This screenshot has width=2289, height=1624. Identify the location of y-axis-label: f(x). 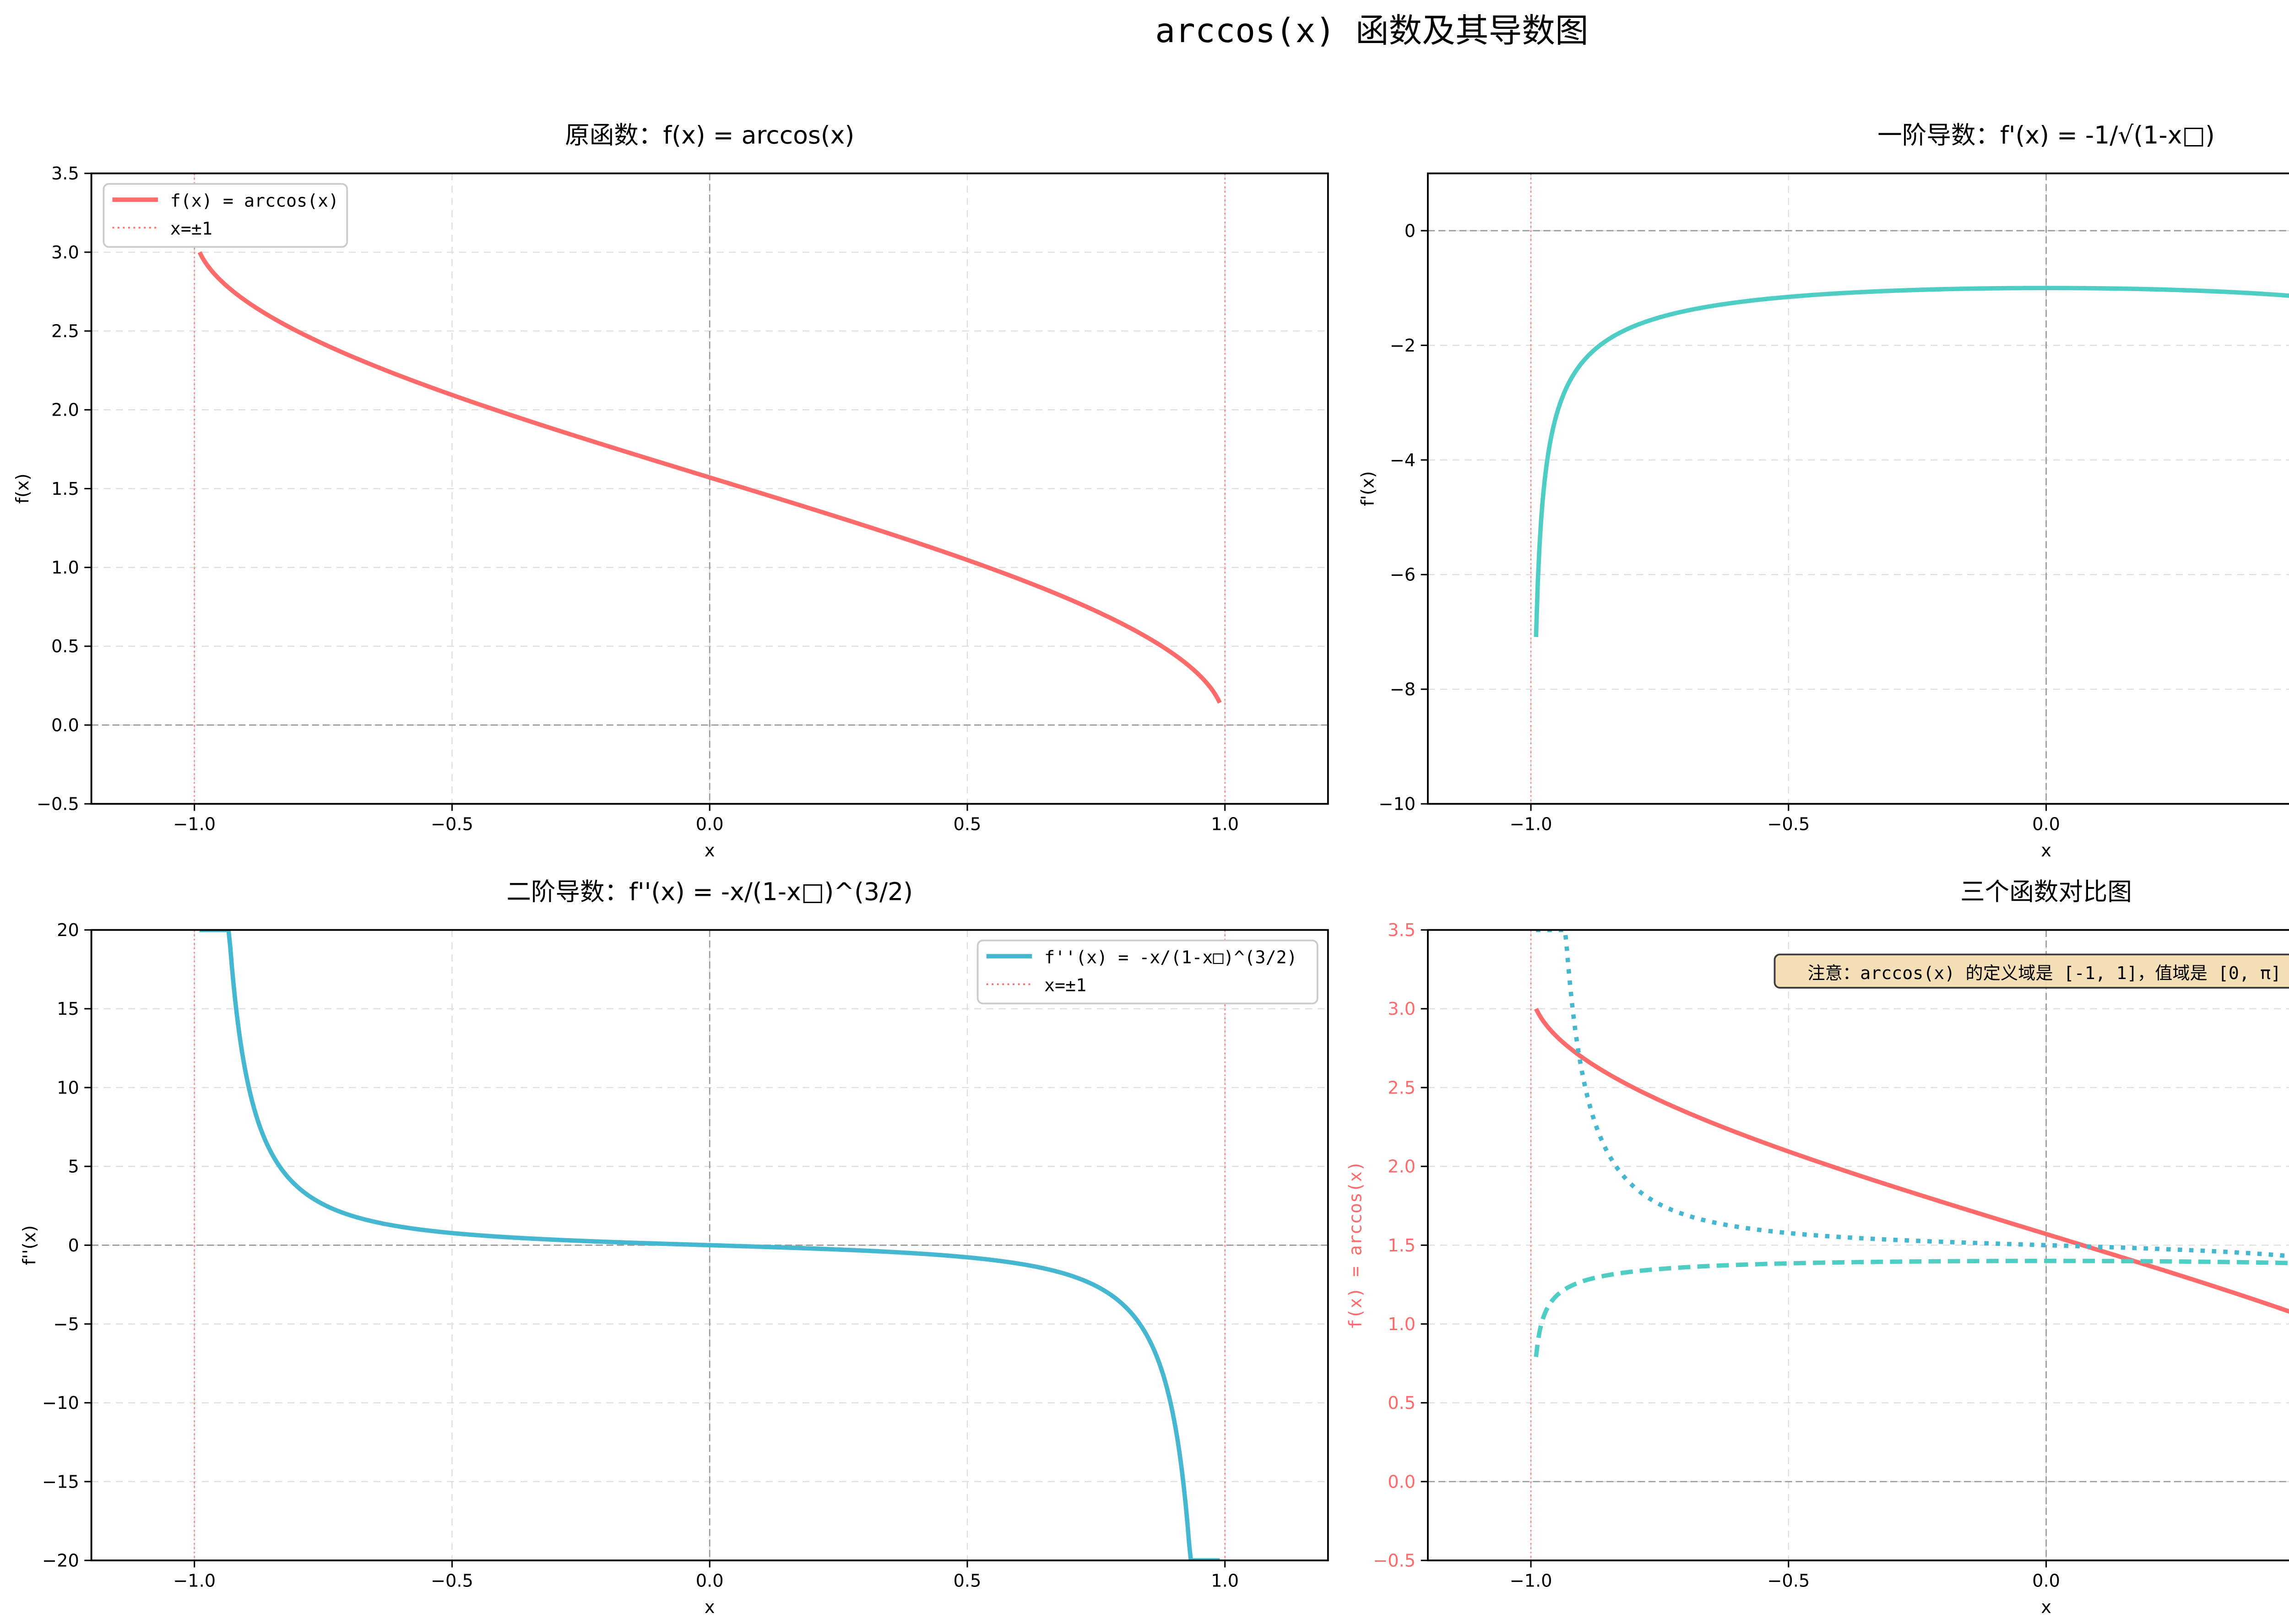
(22, 489).